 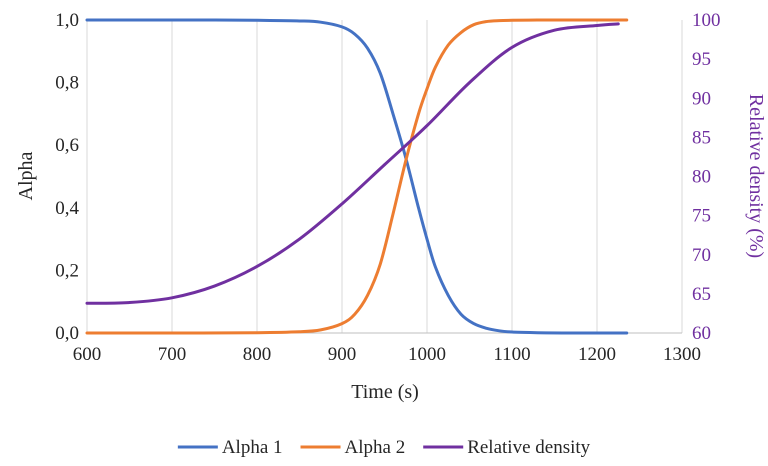 What do you see at coordinates (257, 354) in the screenshot?
I see `x-tick-label: 800` at bounding box center [257, 354].